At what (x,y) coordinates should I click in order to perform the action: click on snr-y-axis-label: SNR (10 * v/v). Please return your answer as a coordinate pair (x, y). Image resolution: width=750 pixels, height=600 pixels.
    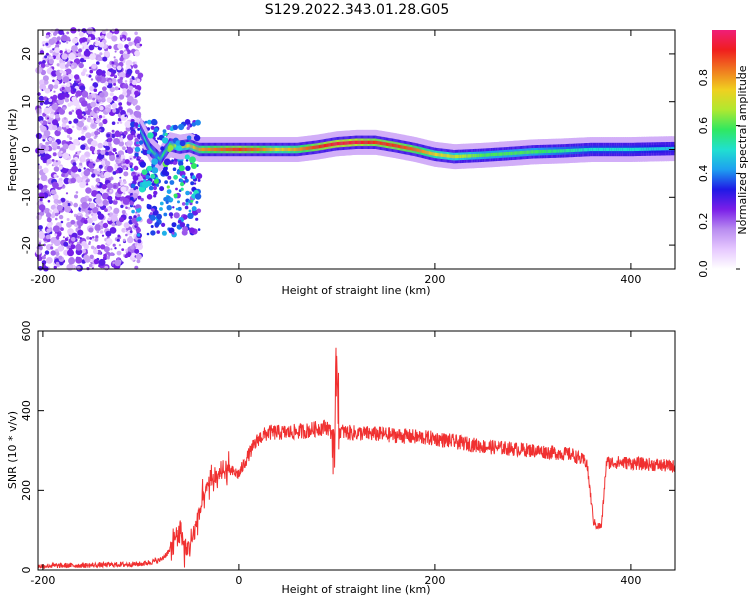
    Looking at the image, I should click on (12, 450).